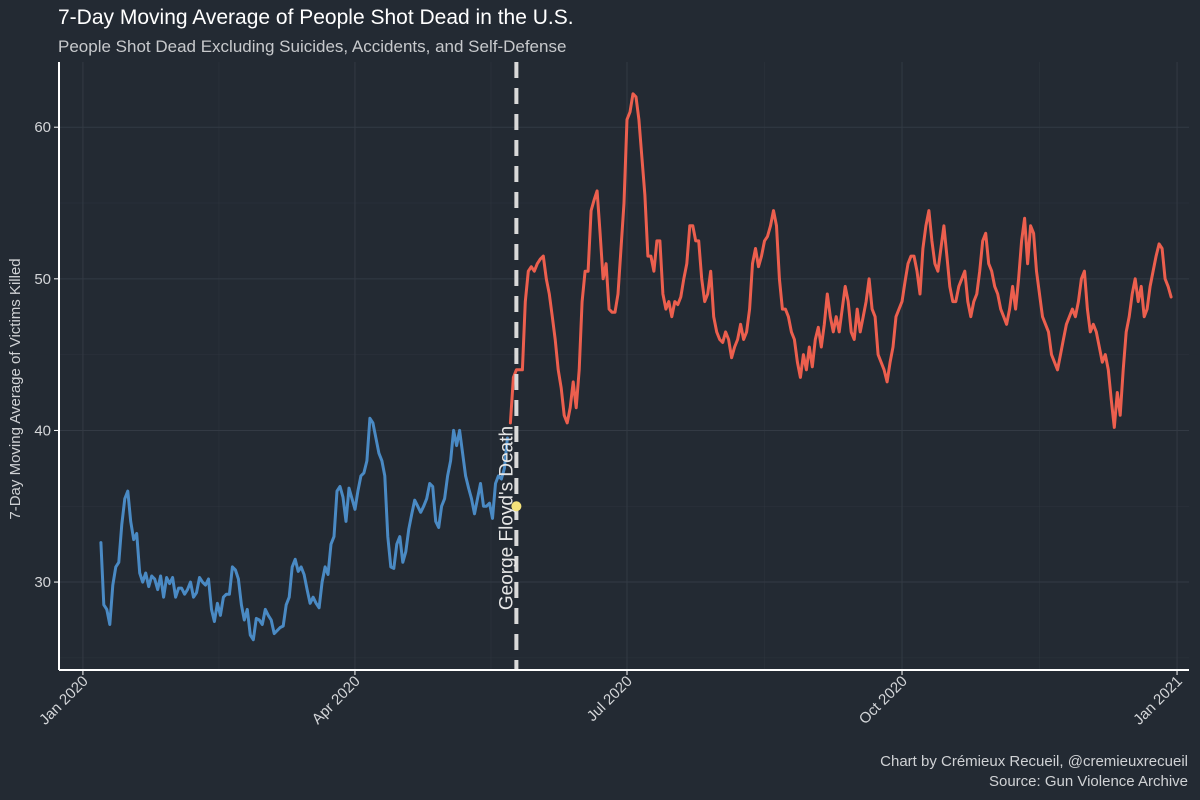  Describe the element at coordinates (336, 700) in the screenshot. I see `x-tick-label: Apr 2020` at that location.